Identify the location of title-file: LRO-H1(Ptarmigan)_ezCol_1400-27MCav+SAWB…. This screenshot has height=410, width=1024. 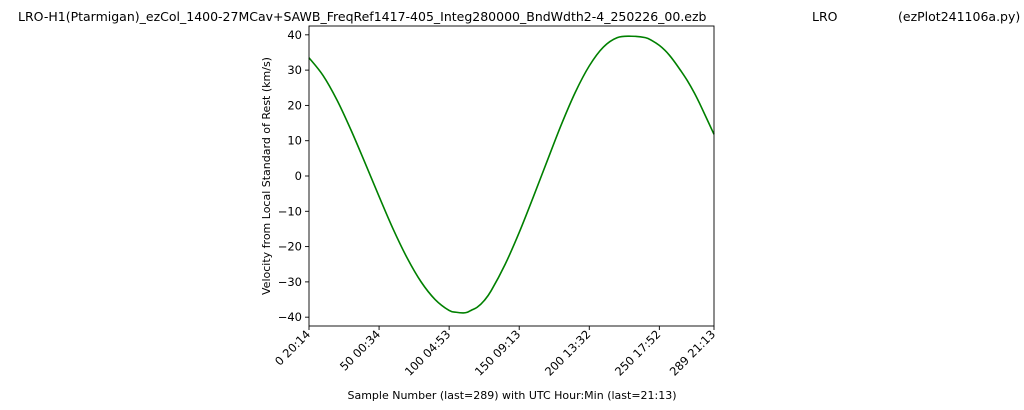
(362, 16).